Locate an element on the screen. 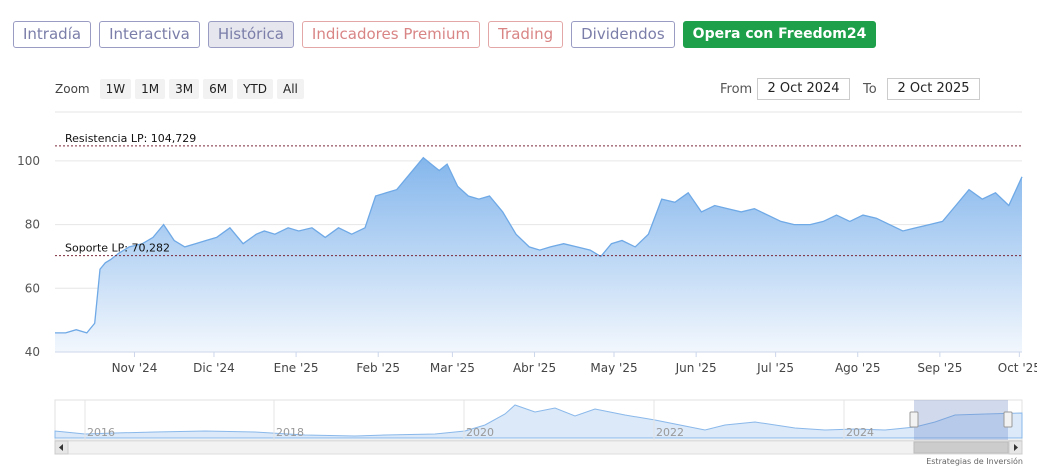 This screenshot has height=475, width=1037. tab-trading: Trading is located at coordinates (526, 34).